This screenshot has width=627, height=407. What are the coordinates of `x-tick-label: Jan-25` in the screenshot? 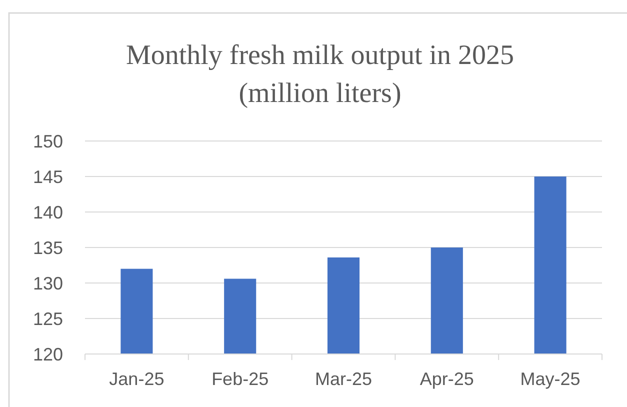 It's located at (136, 379).